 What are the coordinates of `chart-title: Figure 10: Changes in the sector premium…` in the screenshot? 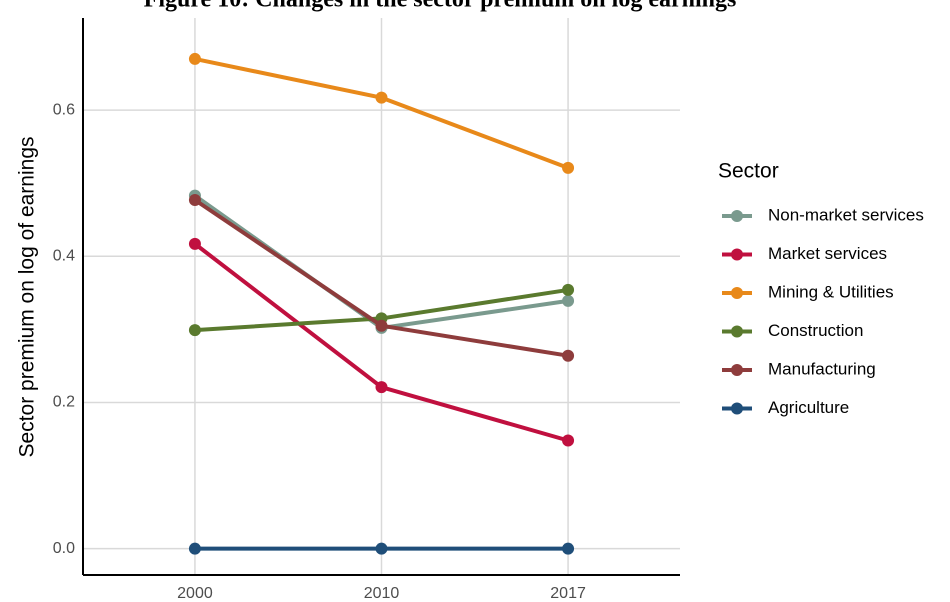 It's located at (440, 6).